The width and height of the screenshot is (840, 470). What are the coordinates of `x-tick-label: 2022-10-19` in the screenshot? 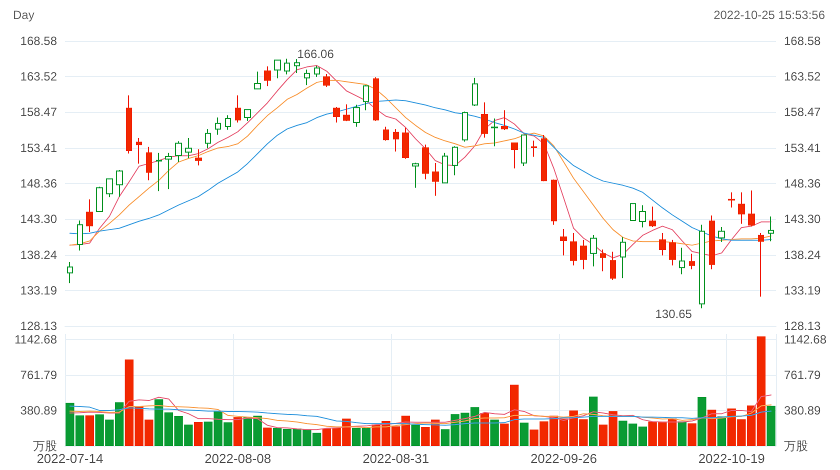 It's located at (731, 458).